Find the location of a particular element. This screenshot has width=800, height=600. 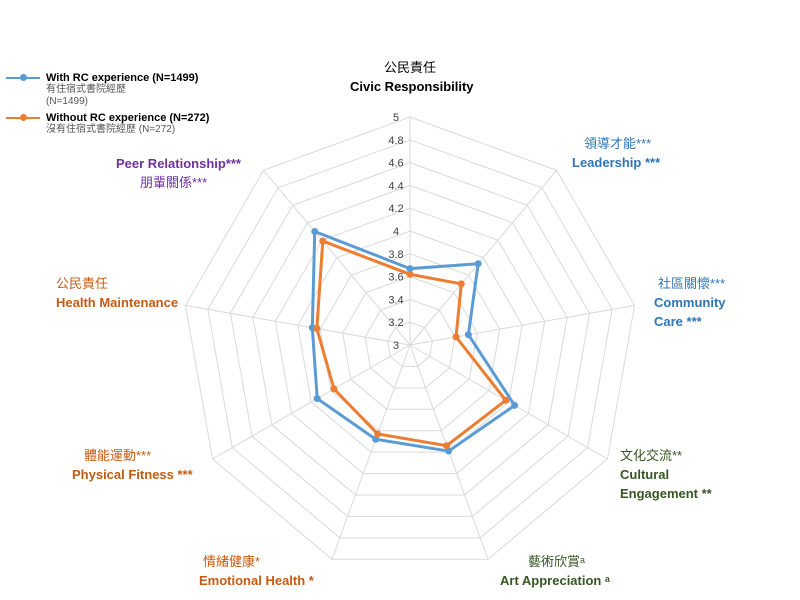

axis-label-zh: 體能運動*** is located at coordinates (118, 455).